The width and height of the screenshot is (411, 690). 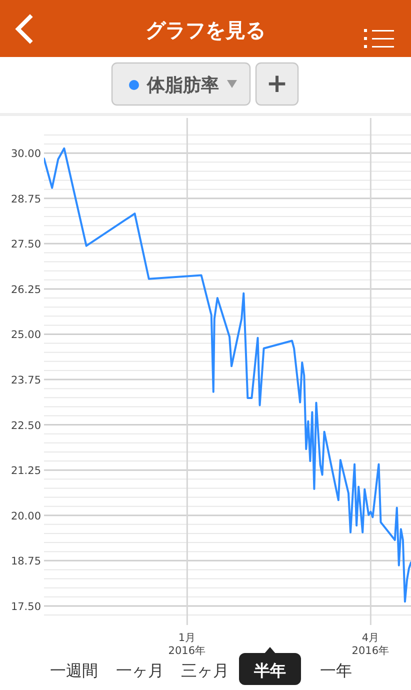 I want to click on text: 一年, so click(x=336, y=670).